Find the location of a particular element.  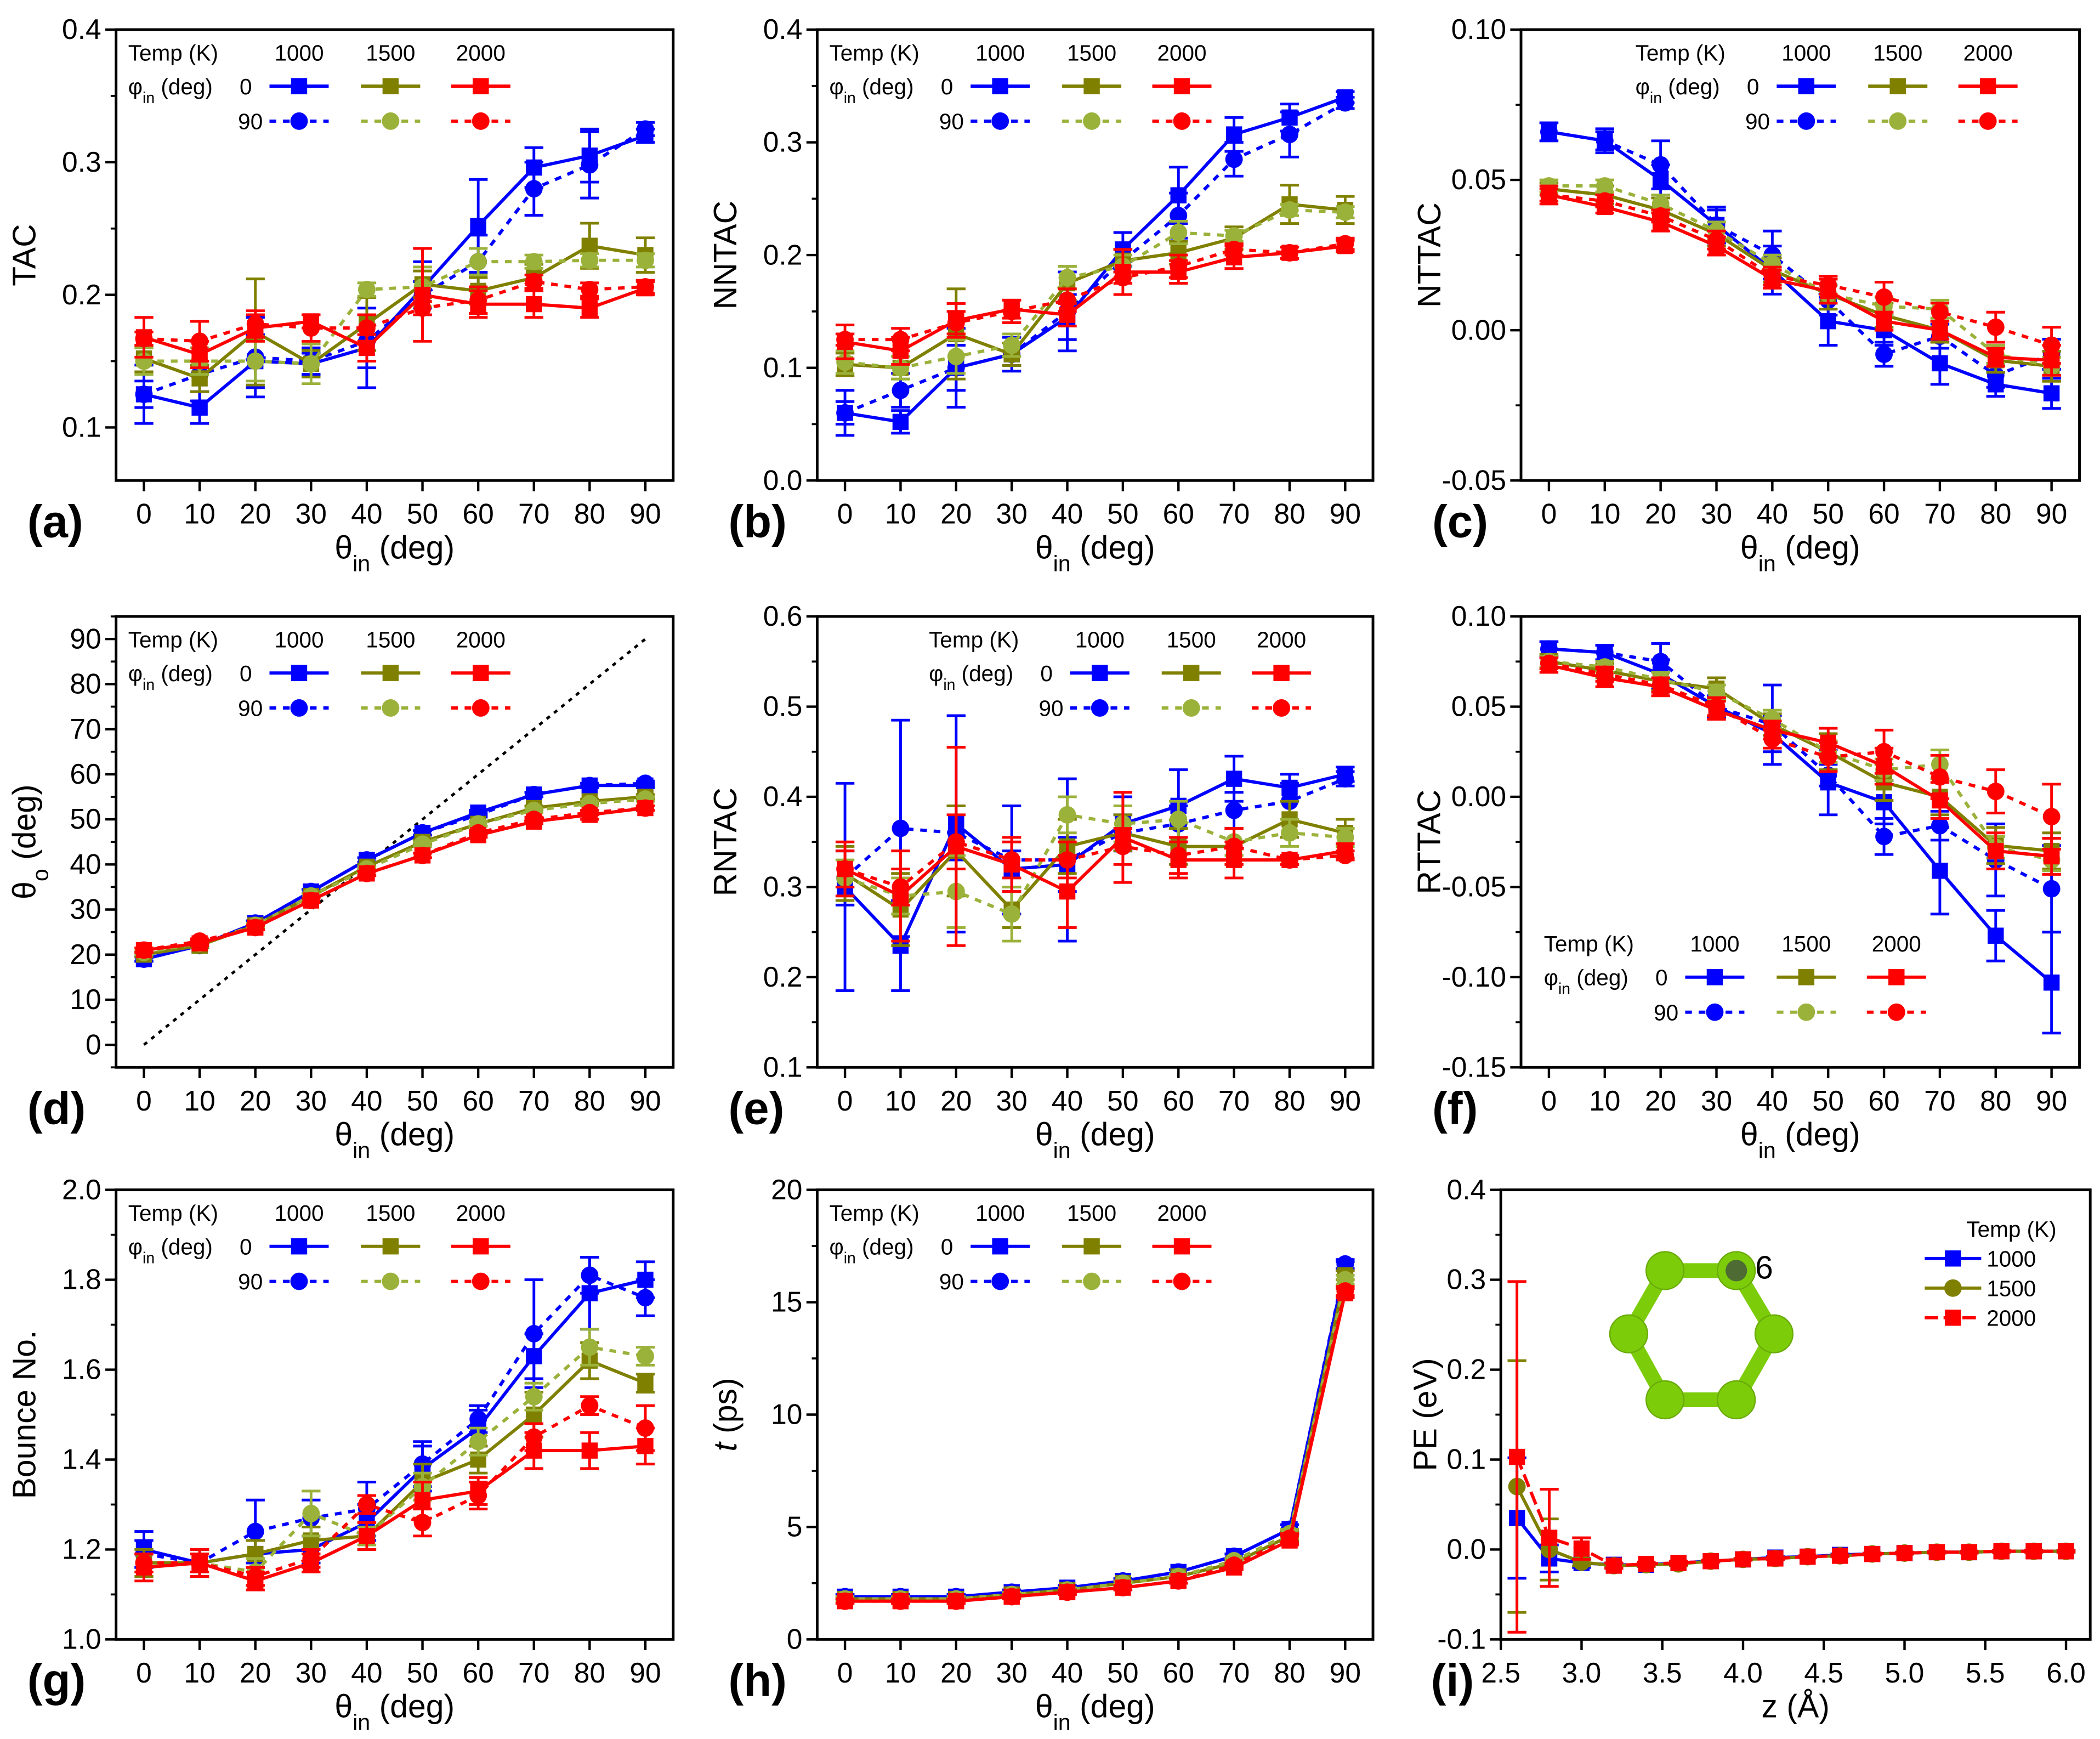

x-tick-label: 30 is located at coordinates (311, 1101).